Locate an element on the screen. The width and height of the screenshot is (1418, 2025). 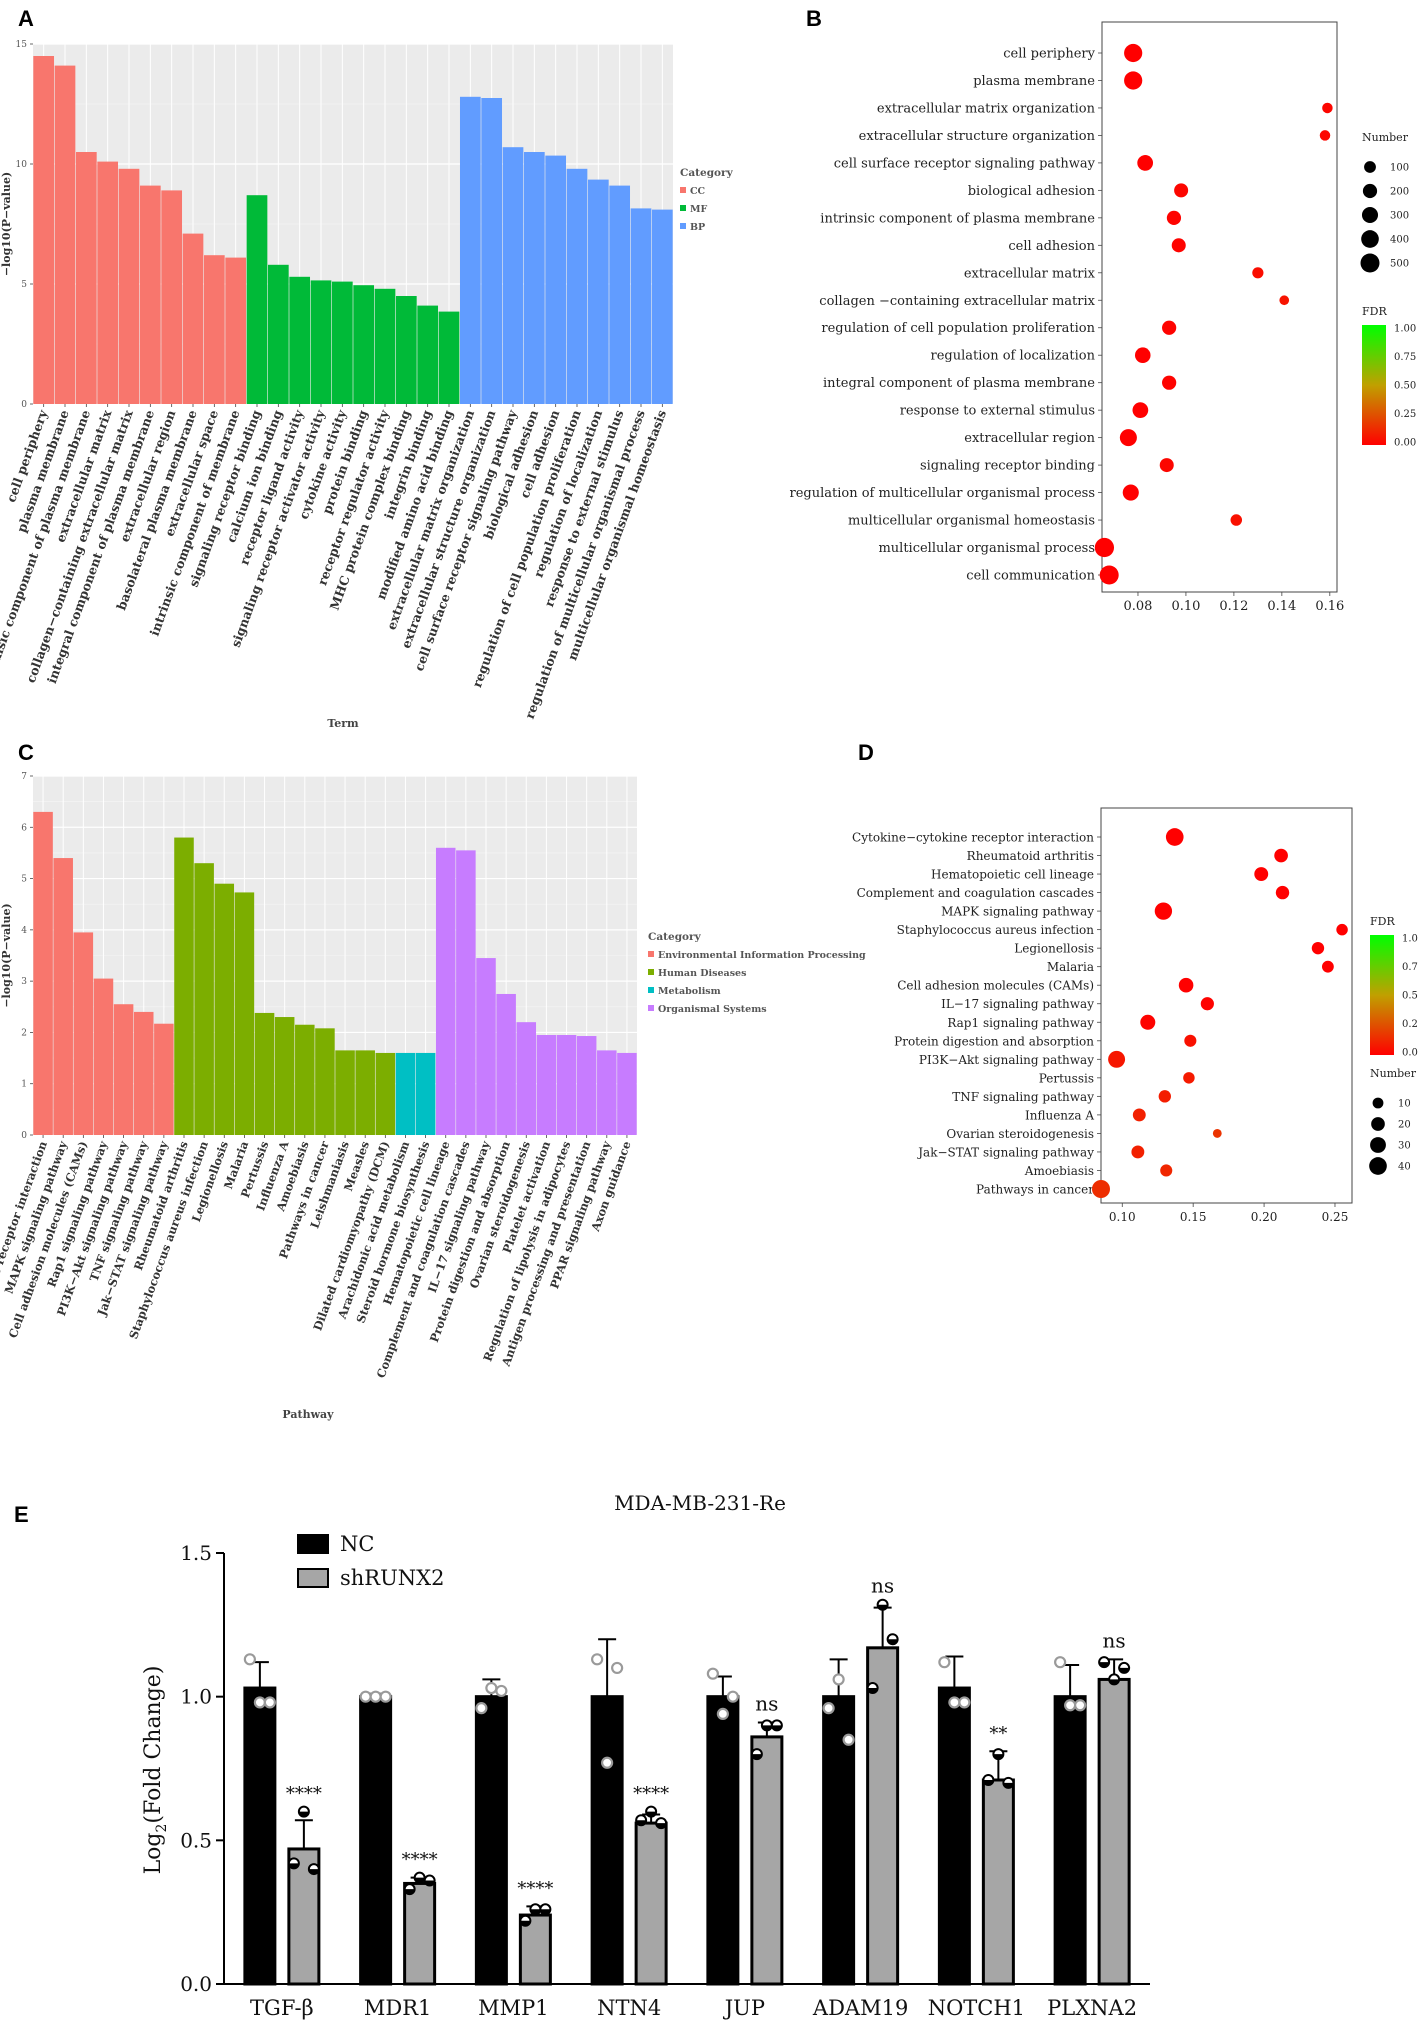
significance-label: **** is located at coordinates (420, 1860).